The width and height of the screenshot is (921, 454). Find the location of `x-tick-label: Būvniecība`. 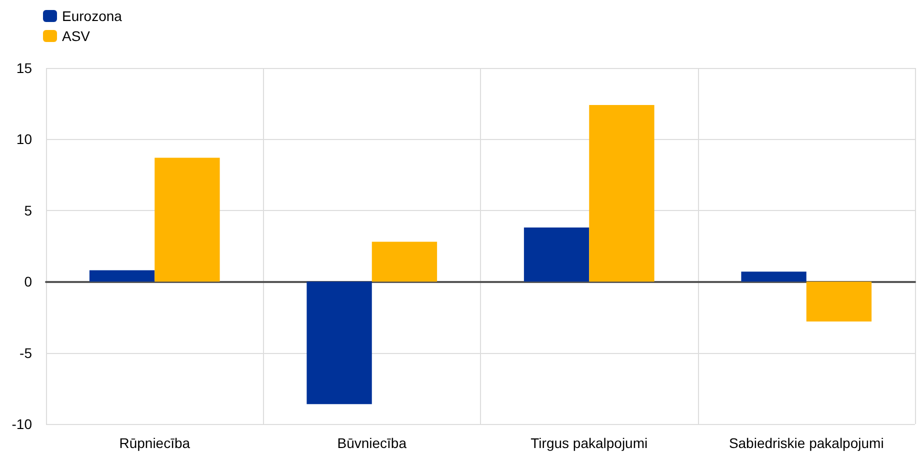

x-tick-label: Būvniecība is located at coordinates (372, 443).